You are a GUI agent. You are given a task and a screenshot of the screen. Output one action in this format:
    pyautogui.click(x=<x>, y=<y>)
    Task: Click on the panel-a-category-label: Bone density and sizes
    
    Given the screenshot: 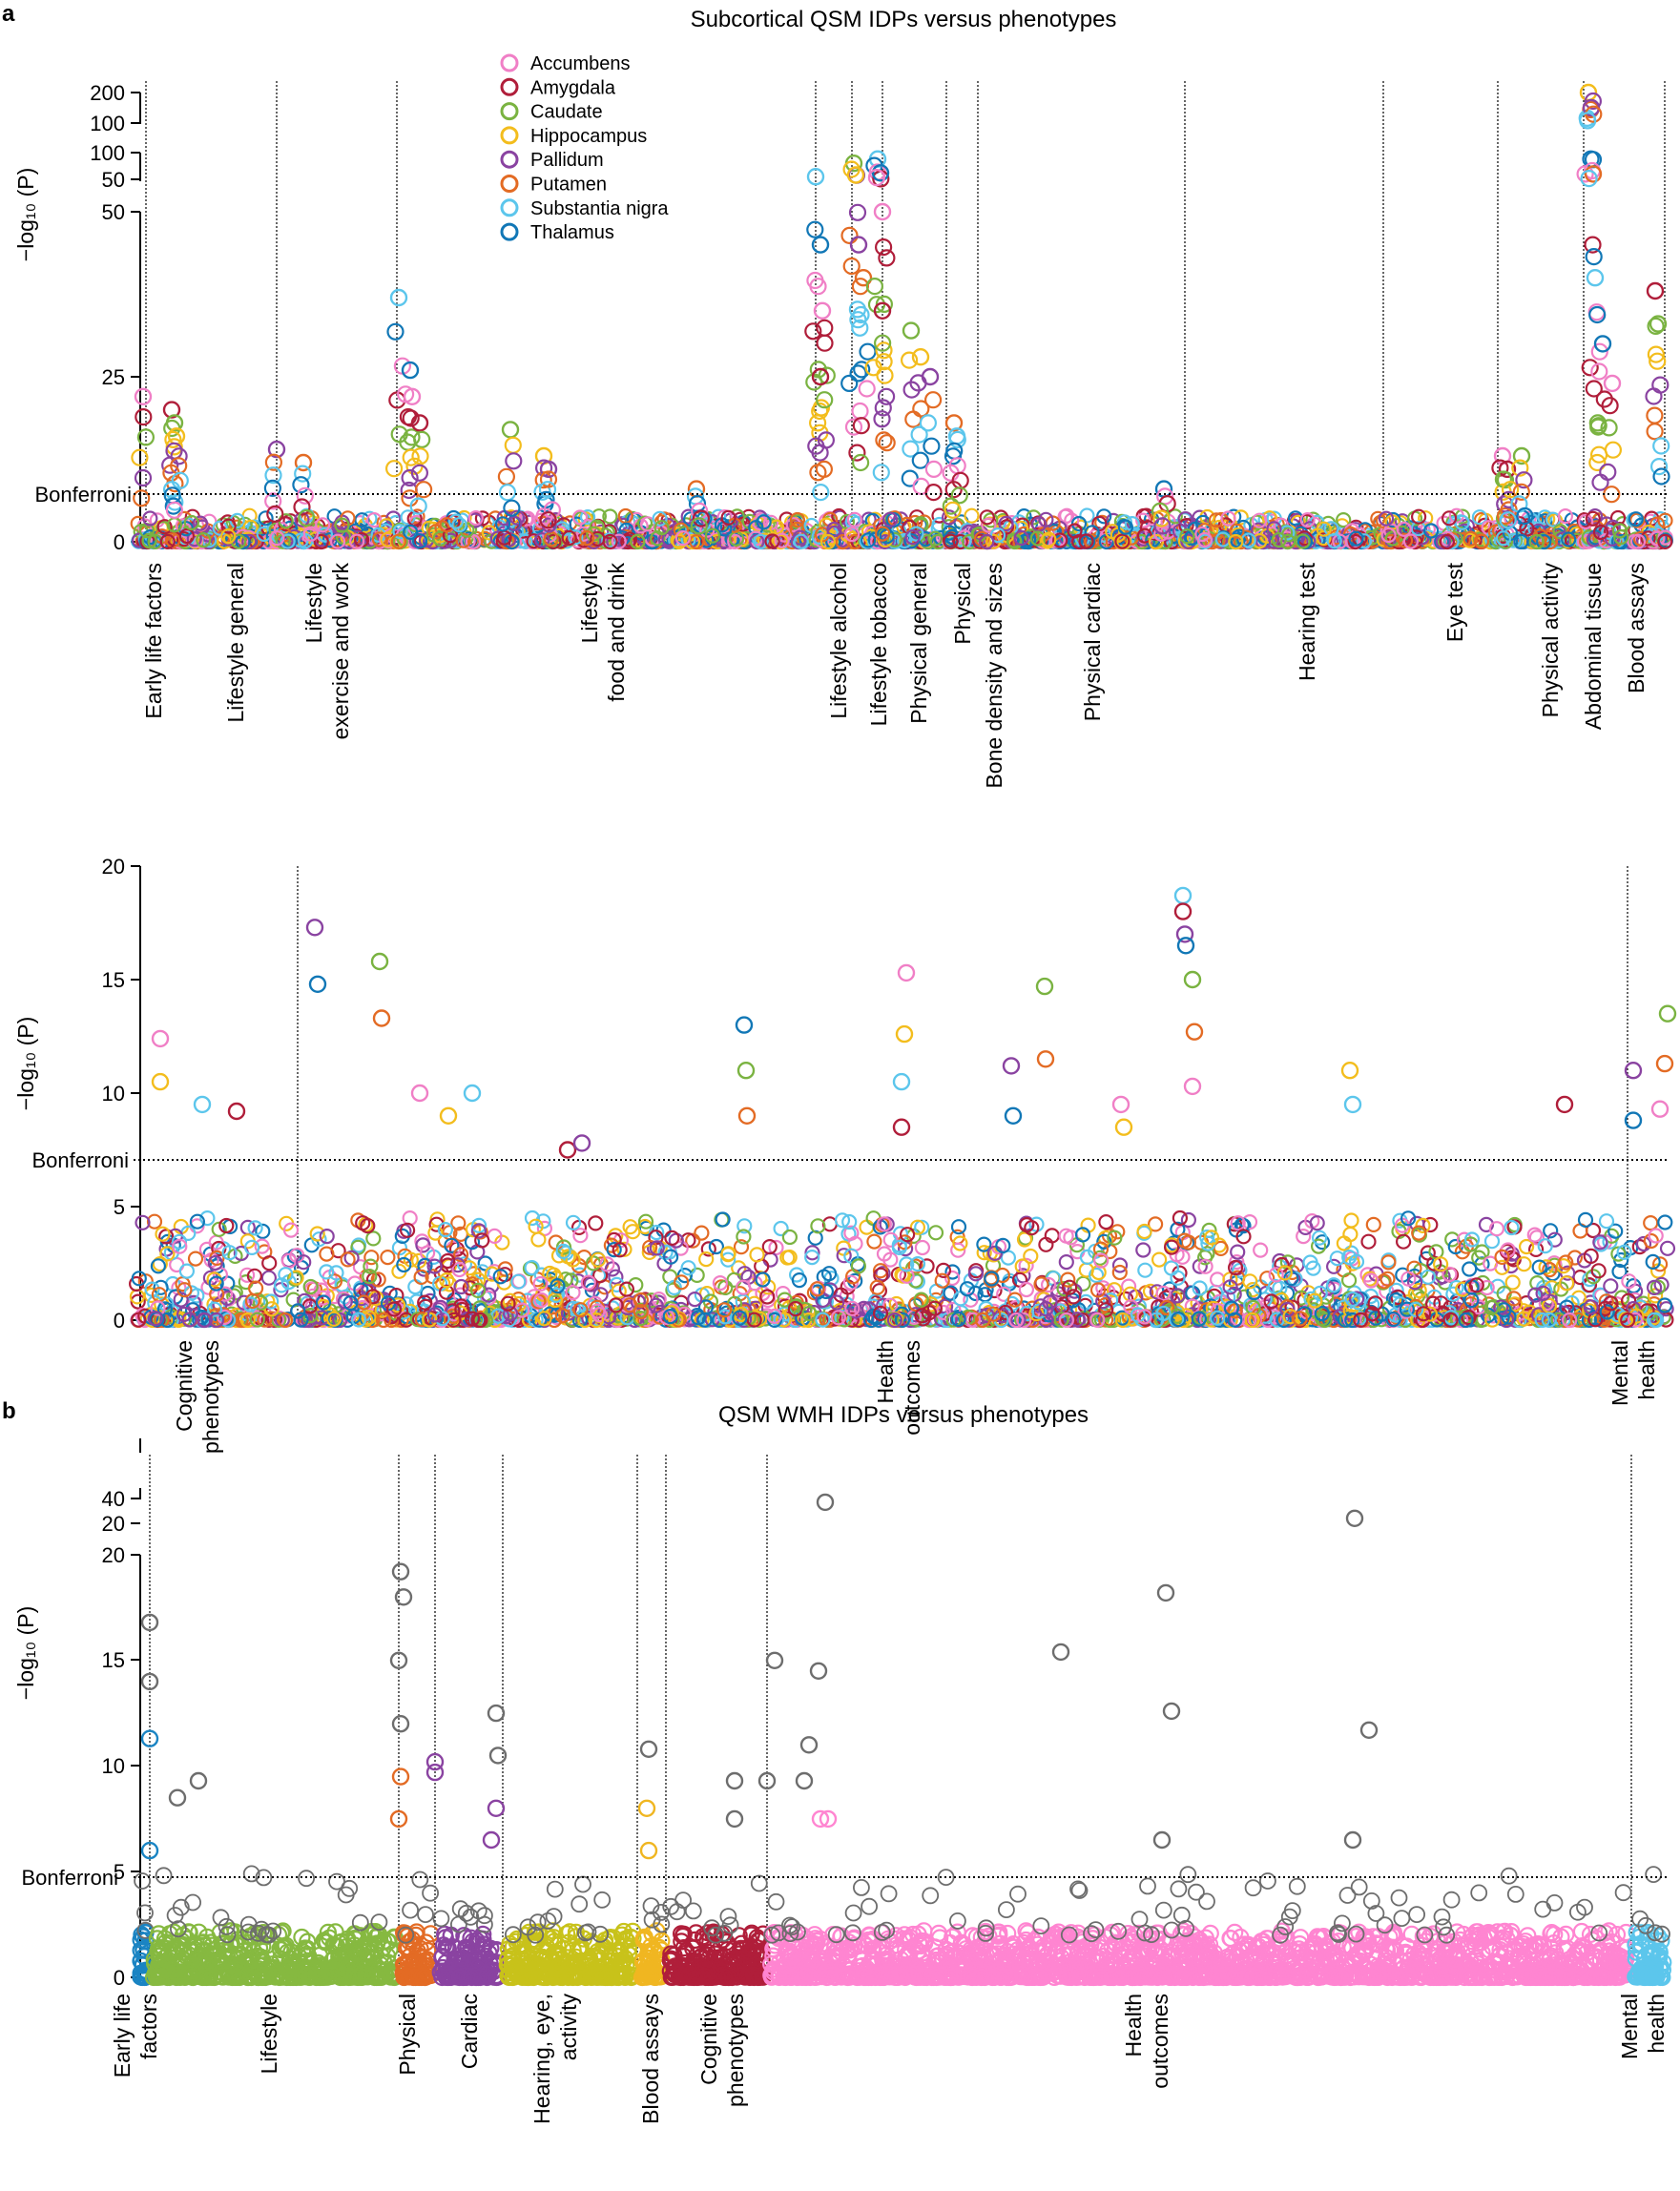 What is the action you would take?
    pyautogui.click(x=994, y=676)
    